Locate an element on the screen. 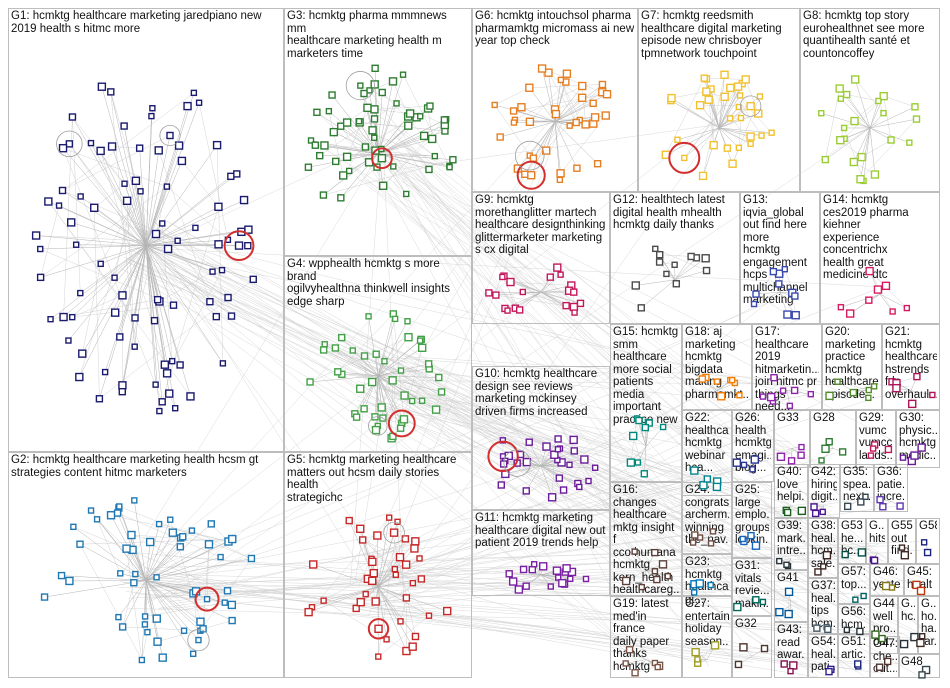 The width and height of the screenshot is (950, 688). nodes-g22 is located at coordinates (706, 479).